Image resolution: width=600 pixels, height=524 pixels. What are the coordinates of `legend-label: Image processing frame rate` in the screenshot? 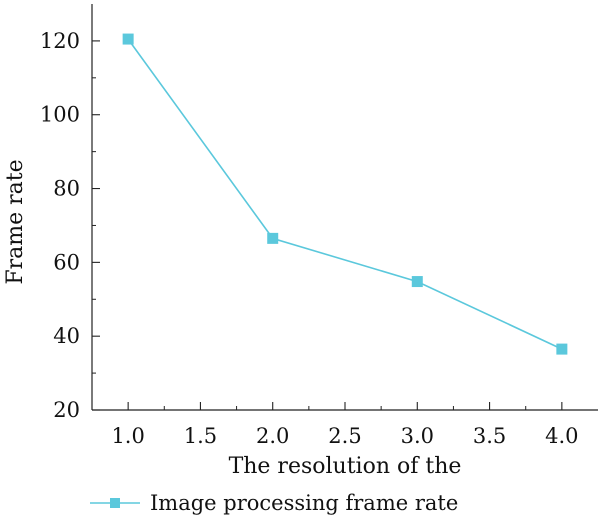 It's located at (304, 503).